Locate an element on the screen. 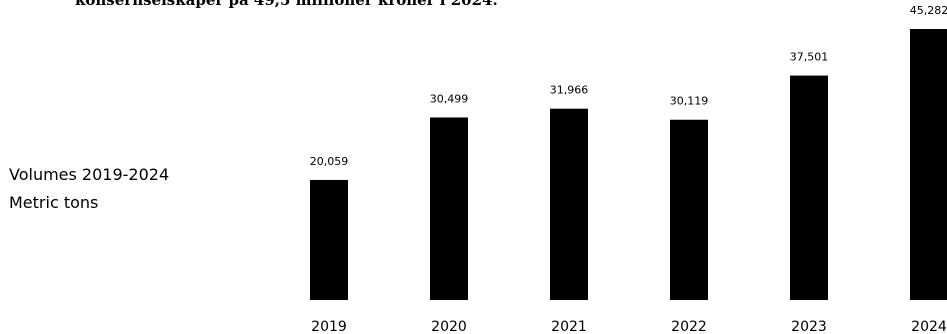 The image size is (947, 334). chart-unit-label: Metric tons is located at coordinates (54, 202).